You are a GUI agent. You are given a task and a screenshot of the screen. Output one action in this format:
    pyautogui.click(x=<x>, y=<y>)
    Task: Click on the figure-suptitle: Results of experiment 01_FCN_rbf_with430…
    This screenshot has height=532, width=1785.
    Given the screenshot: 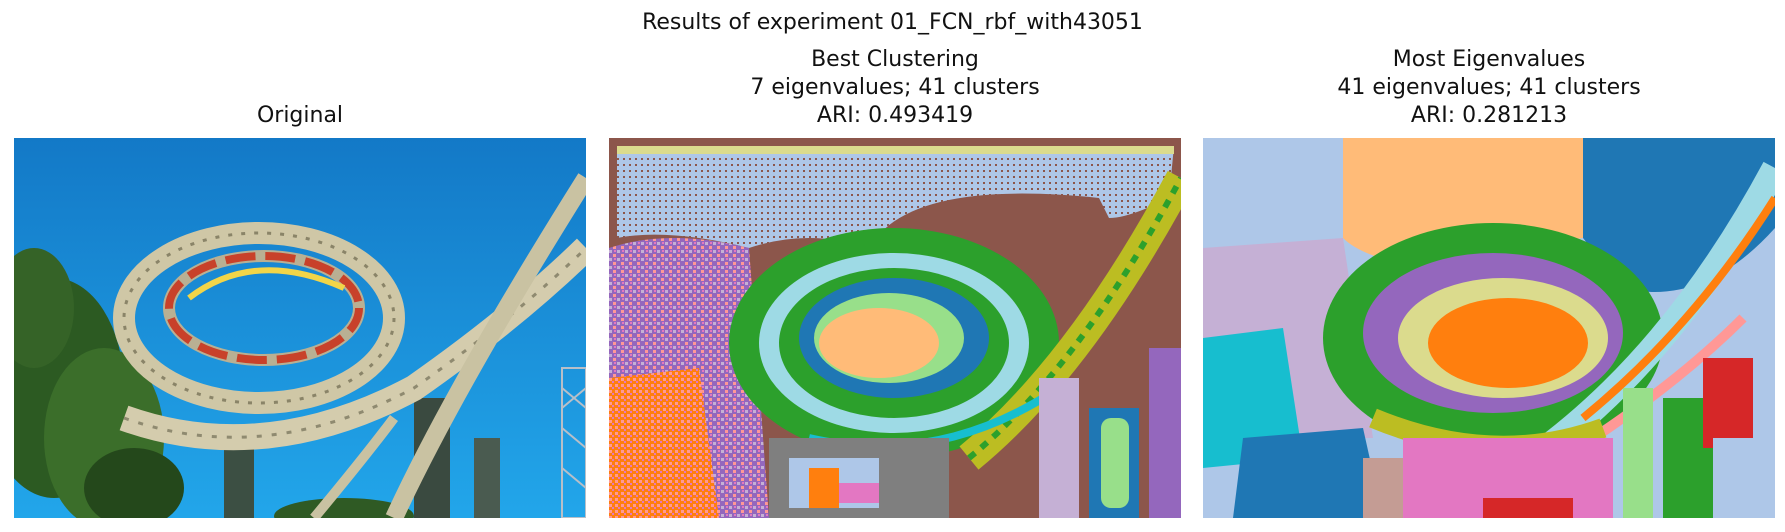 What is the action you would take?
    pyautogui.click(x=892, y=22)
    